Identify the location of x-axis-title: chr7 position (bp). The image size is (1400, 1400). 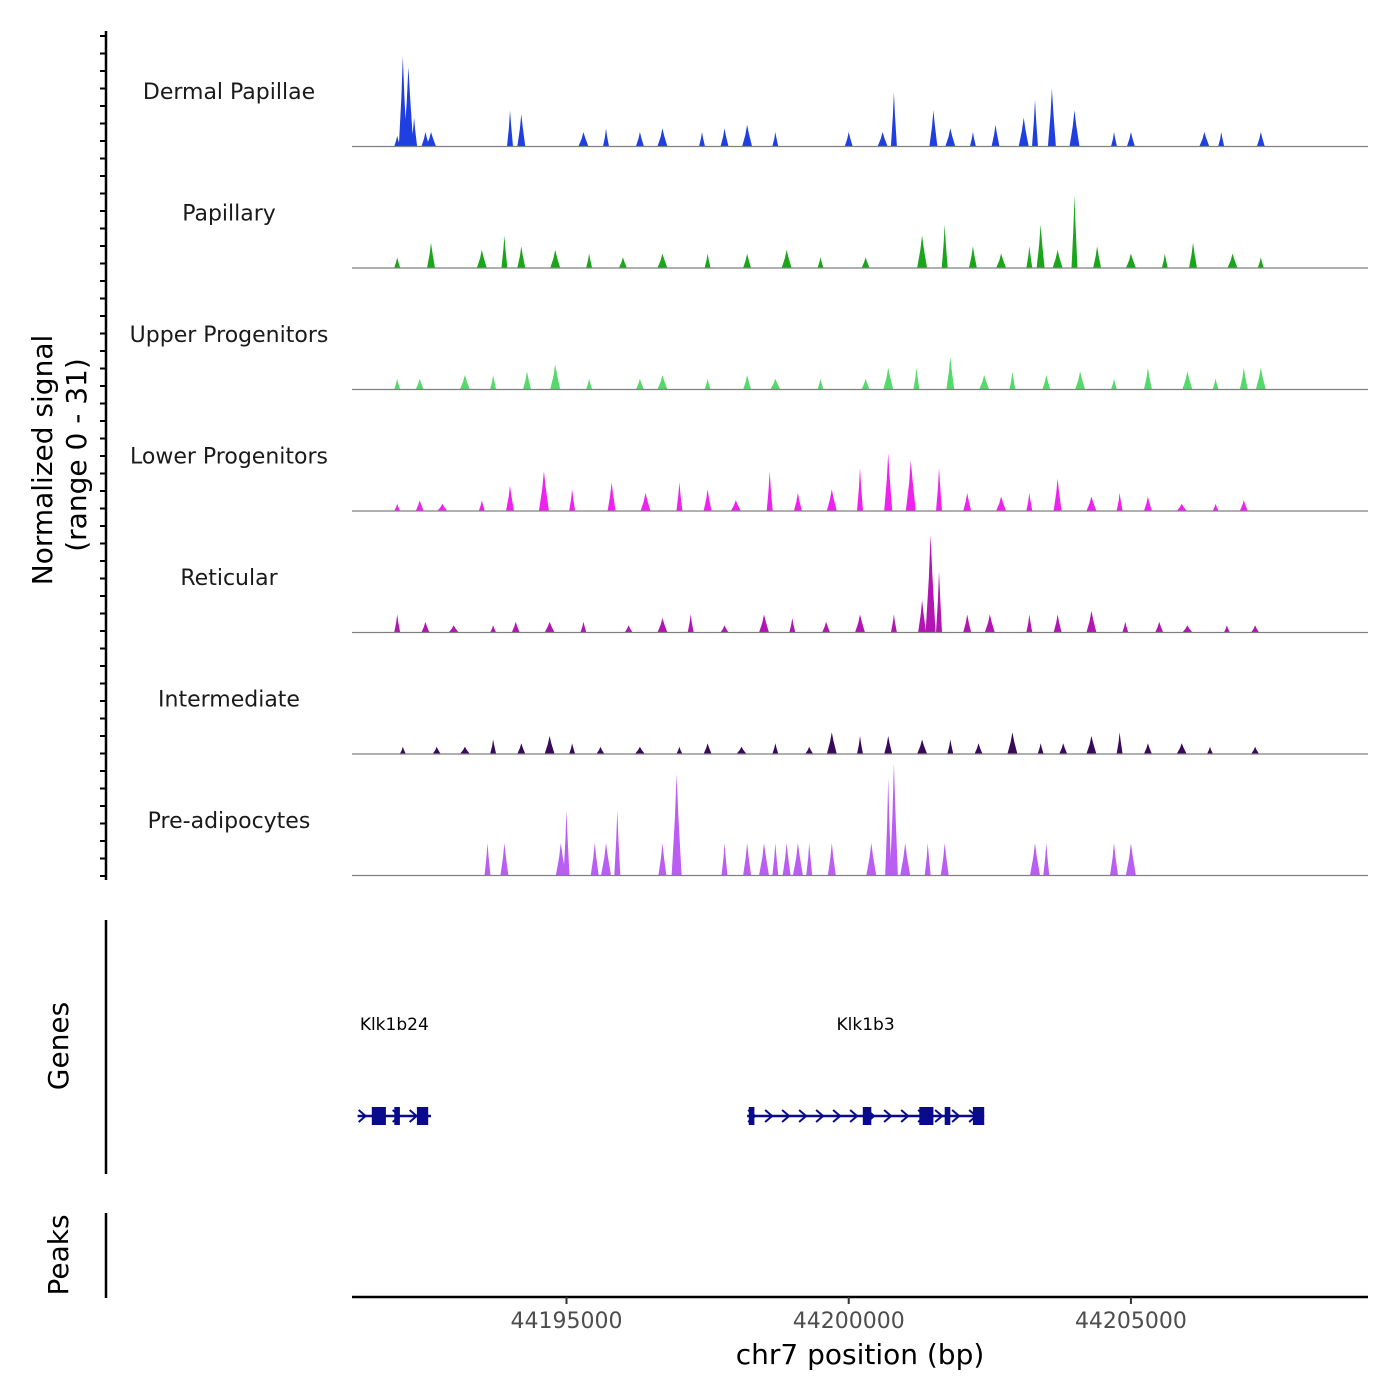
(860, 1354).